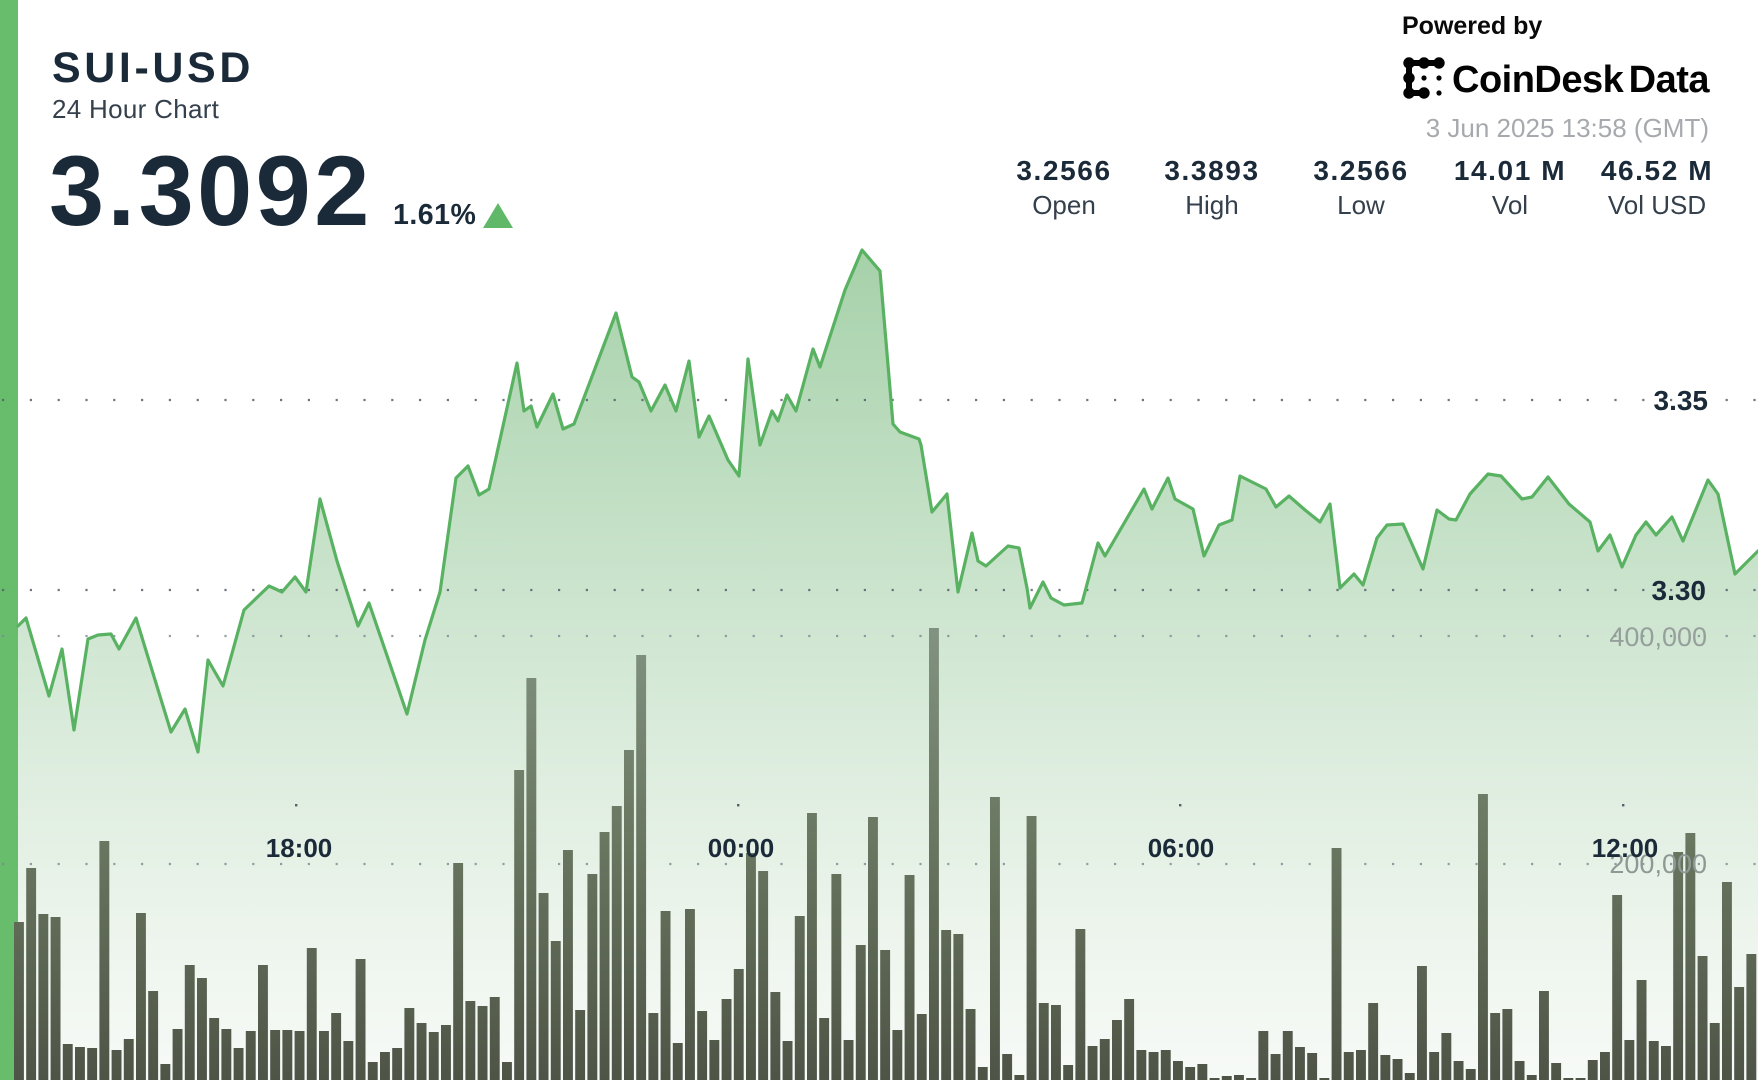  What do you see at coordinates (434, 215) in the screenshot?
I see `svg-text: 1.61%` at bounding box center [434, 215].